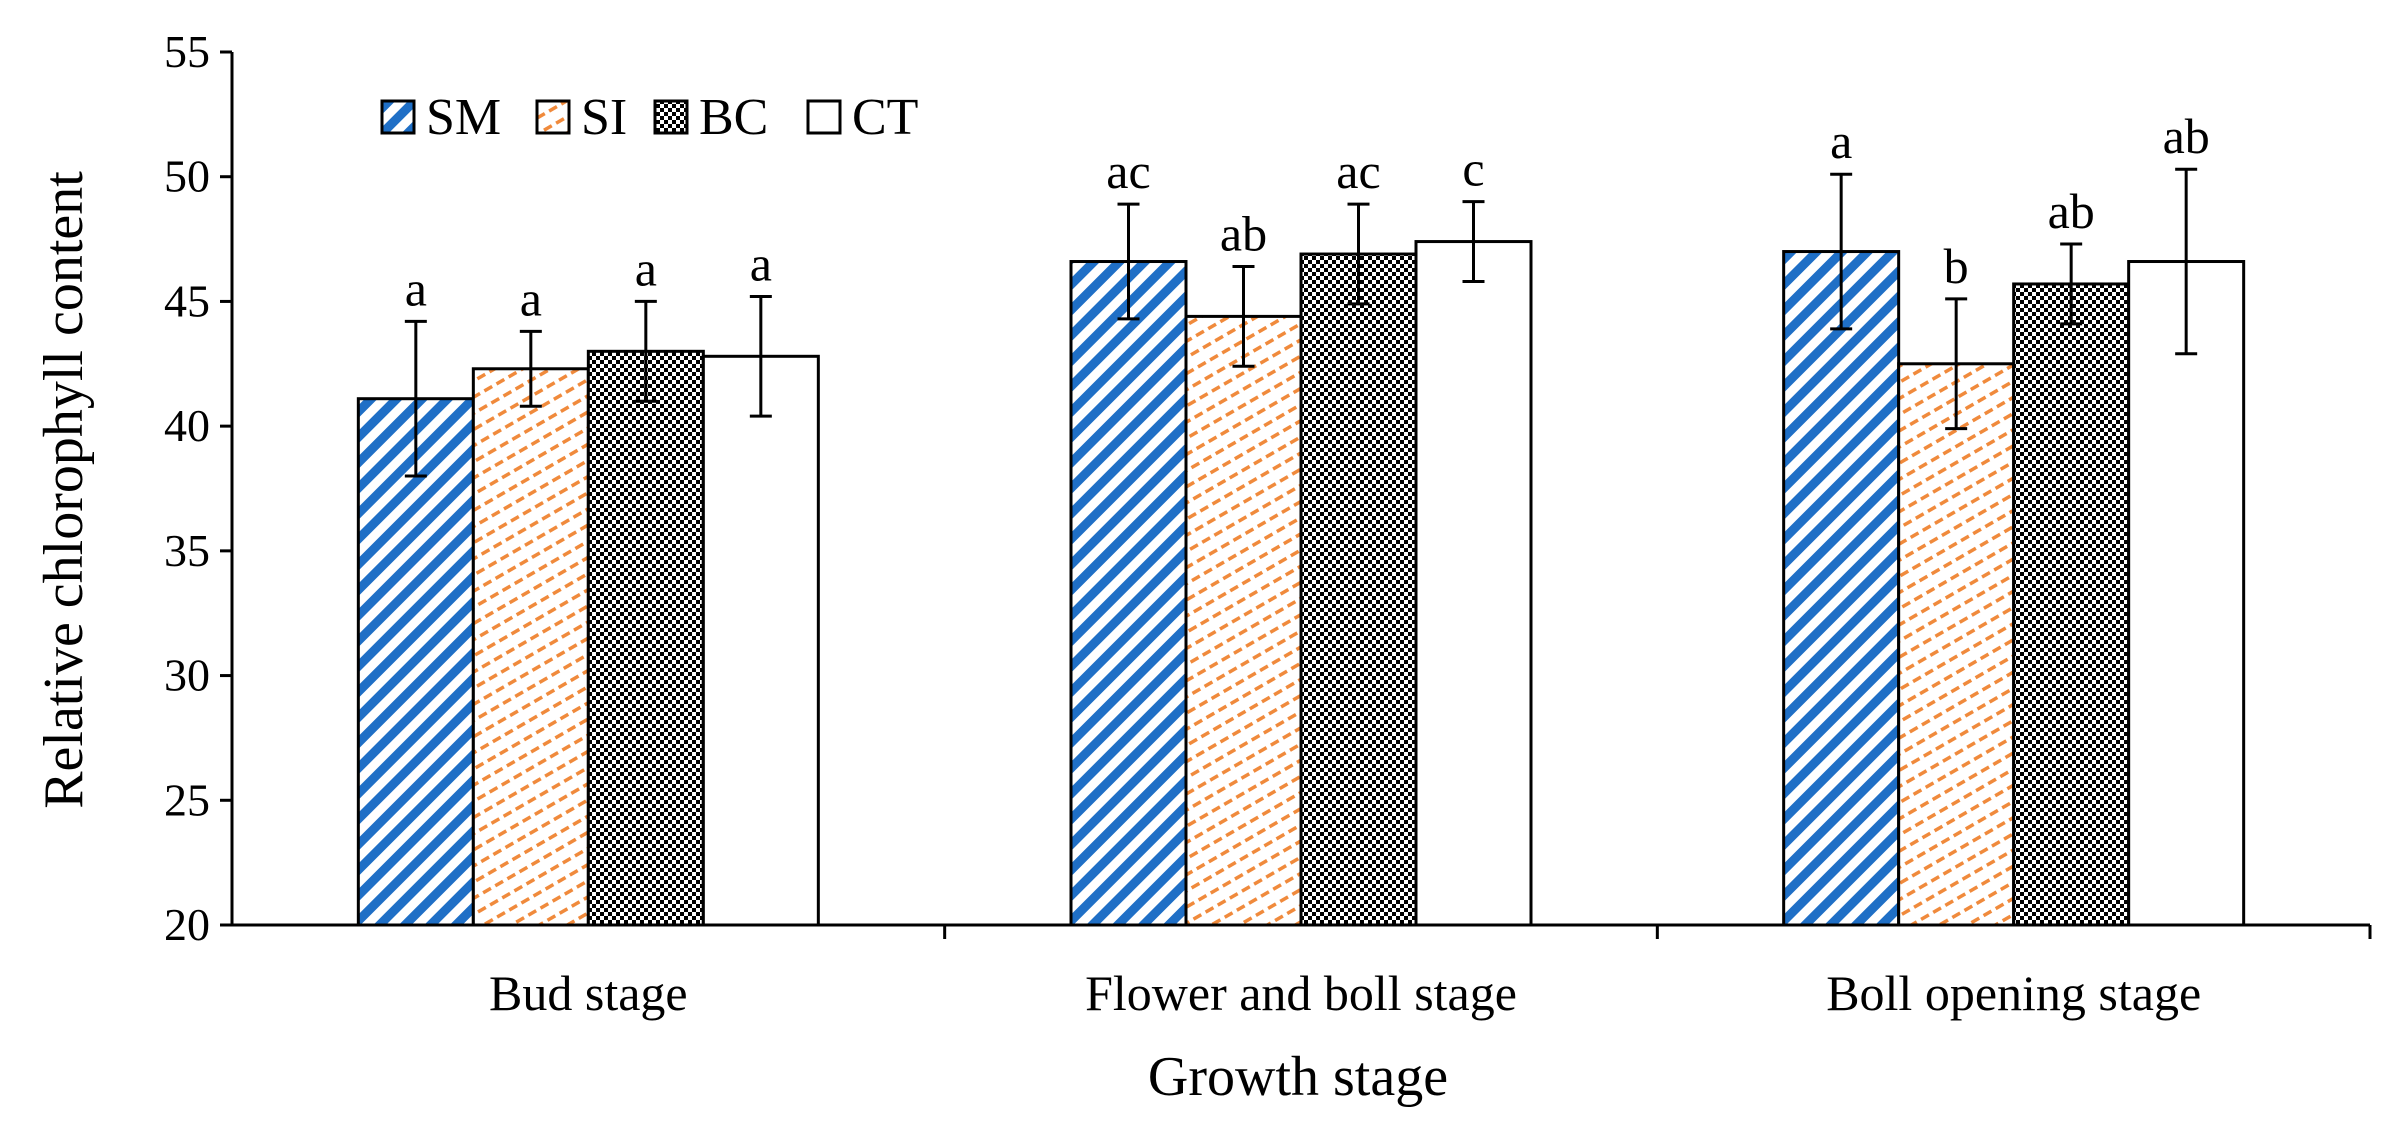  What do you see at coordinates (187, 550) in the screenshot?
I see `y-tick-label: 35` at bounding box center [187, 550].